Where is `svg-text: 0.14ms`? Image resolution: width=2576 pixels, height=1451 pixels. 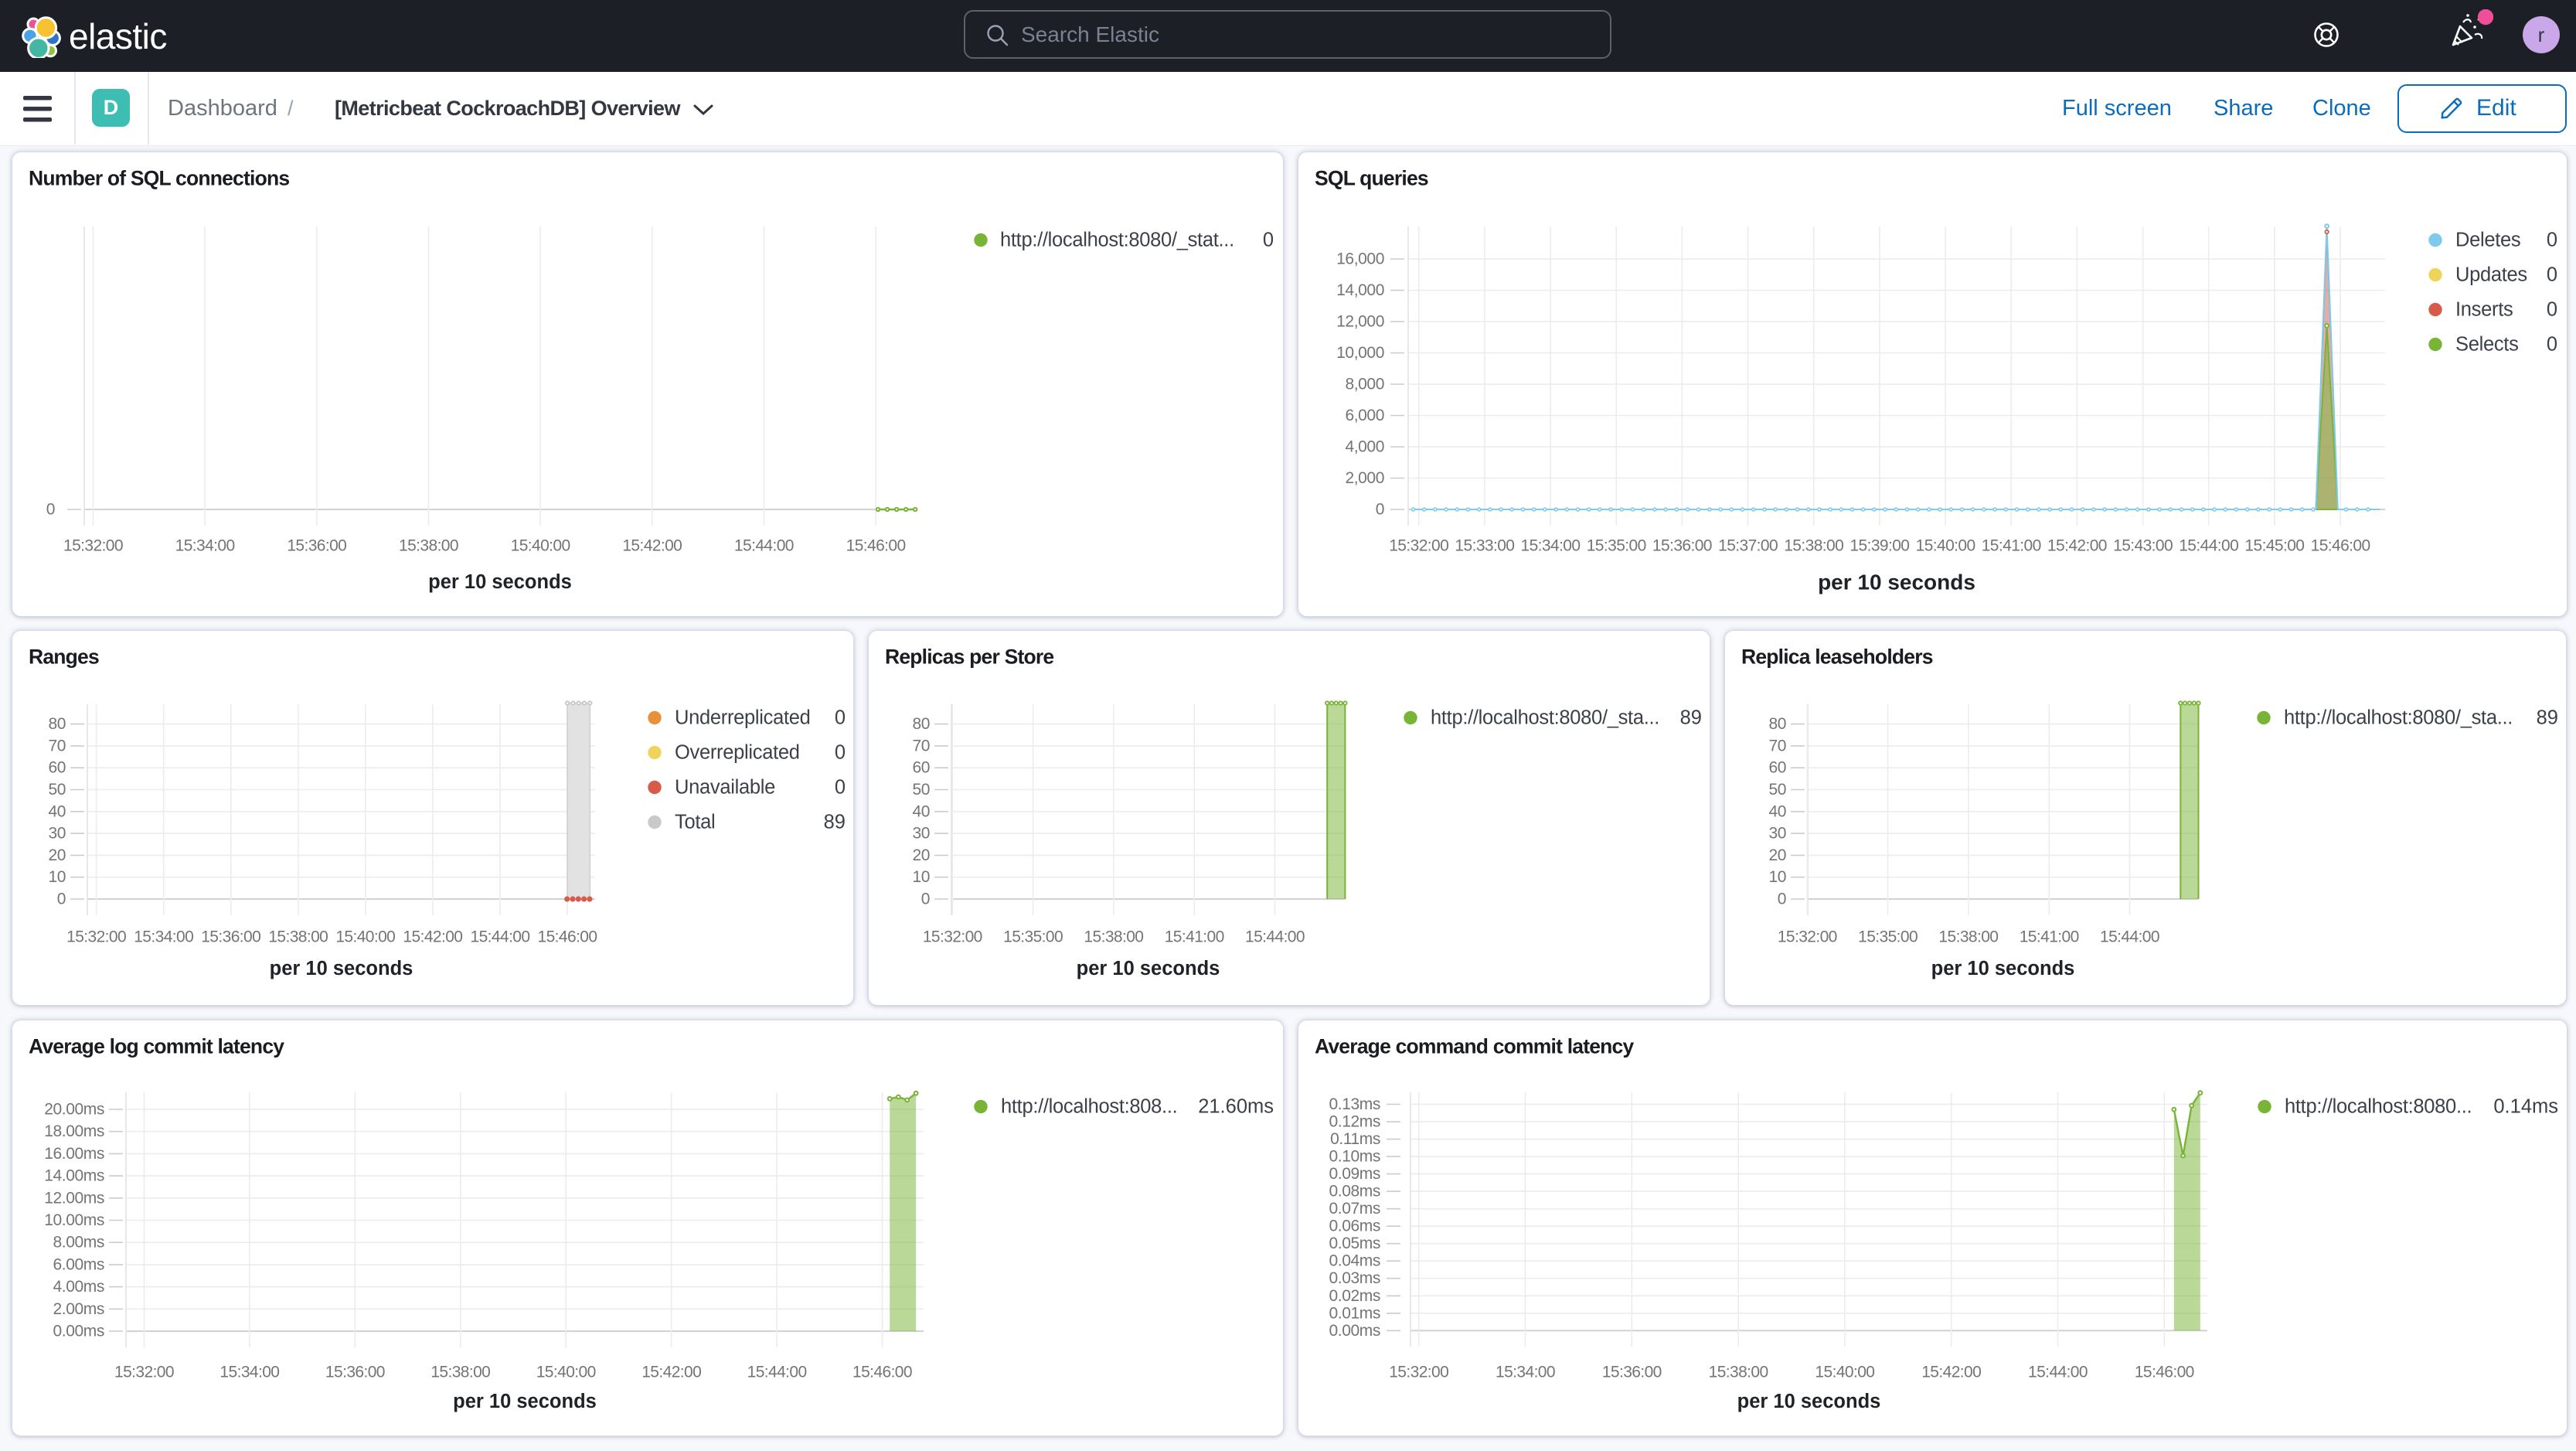
svg-text: 0.14ms is located at coordinates (2525, 1107).